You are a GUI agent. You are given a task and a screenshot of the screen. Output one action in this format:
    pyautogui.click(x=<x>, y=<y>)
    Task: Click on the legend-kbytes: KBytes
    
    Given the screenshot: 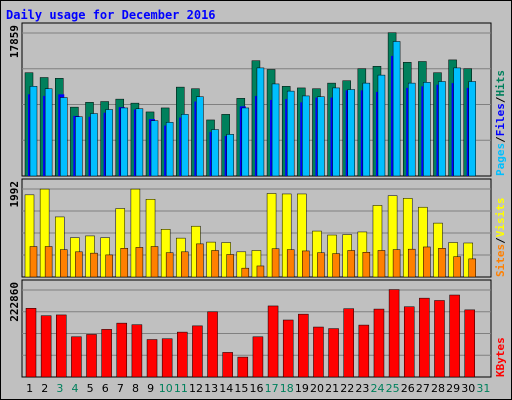 What is the action you would take?
    pyautogui.click(x=500, y=357)
    